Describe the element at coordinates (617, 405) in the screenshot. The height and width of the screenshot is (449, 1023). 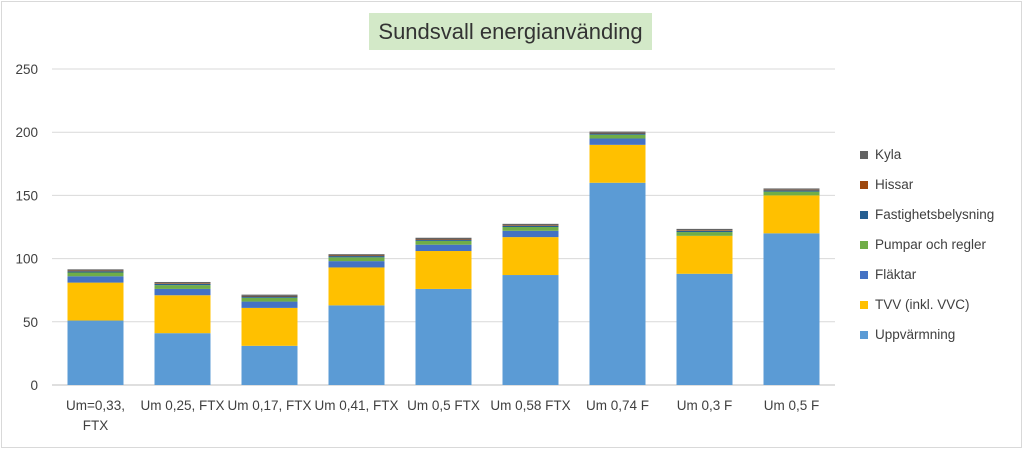
I see `x-tick-label: Um 0,74 F` at that location.